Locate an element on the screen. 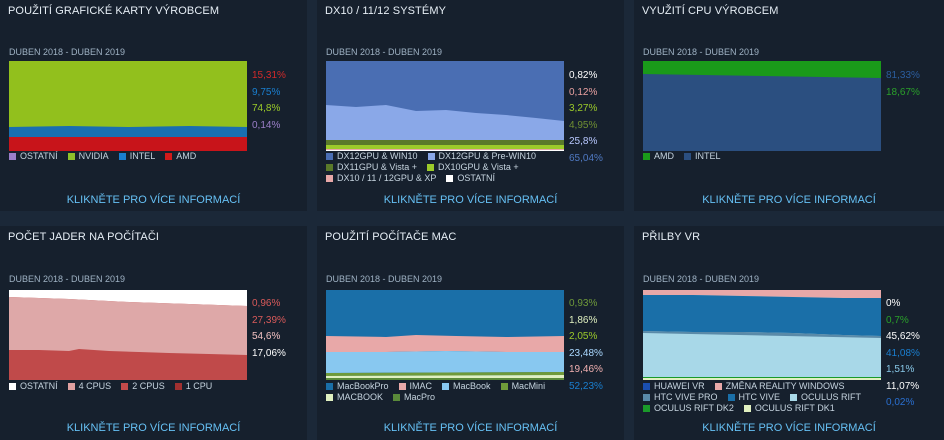  legend-item: ZMĚNA REALITY WINDOWS is located at coordinates (779, 386).